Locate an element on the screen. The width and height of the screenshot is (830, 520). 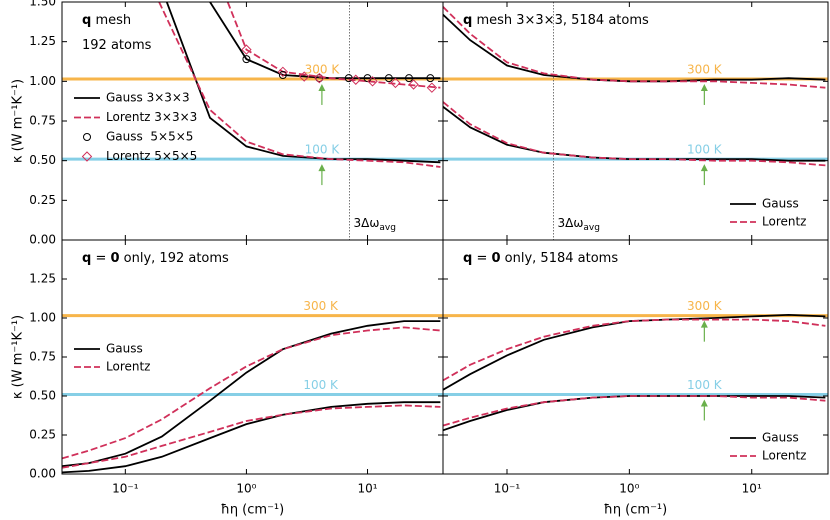
y-tick-label: 0.75 is located at coordinates (42, 121).